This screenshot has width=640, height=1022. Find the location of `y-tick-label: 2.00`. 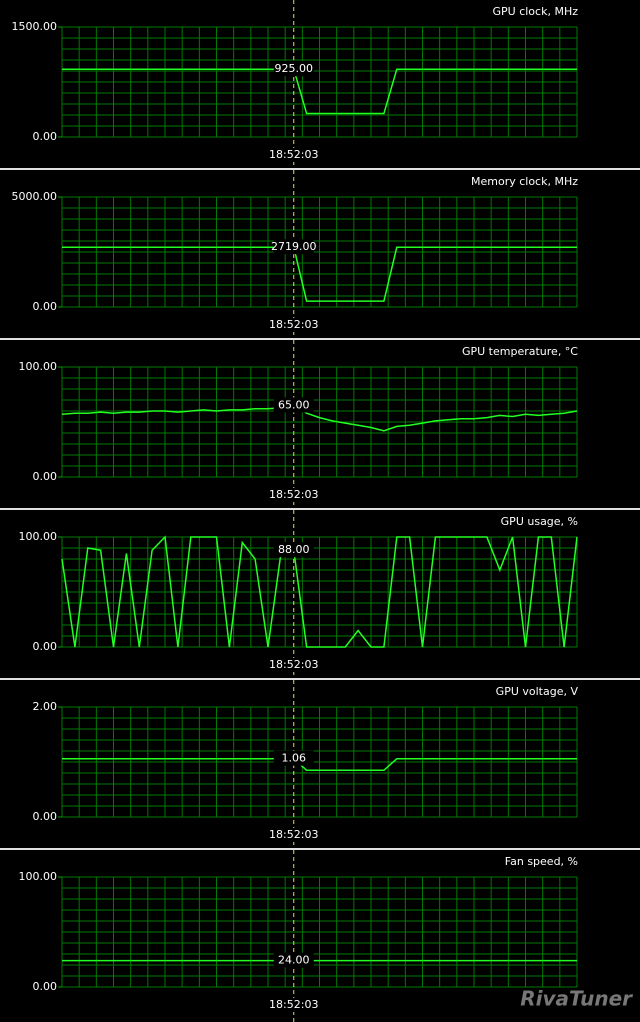

y-tick-label: 2.00 is located at coordinates (45, 706).